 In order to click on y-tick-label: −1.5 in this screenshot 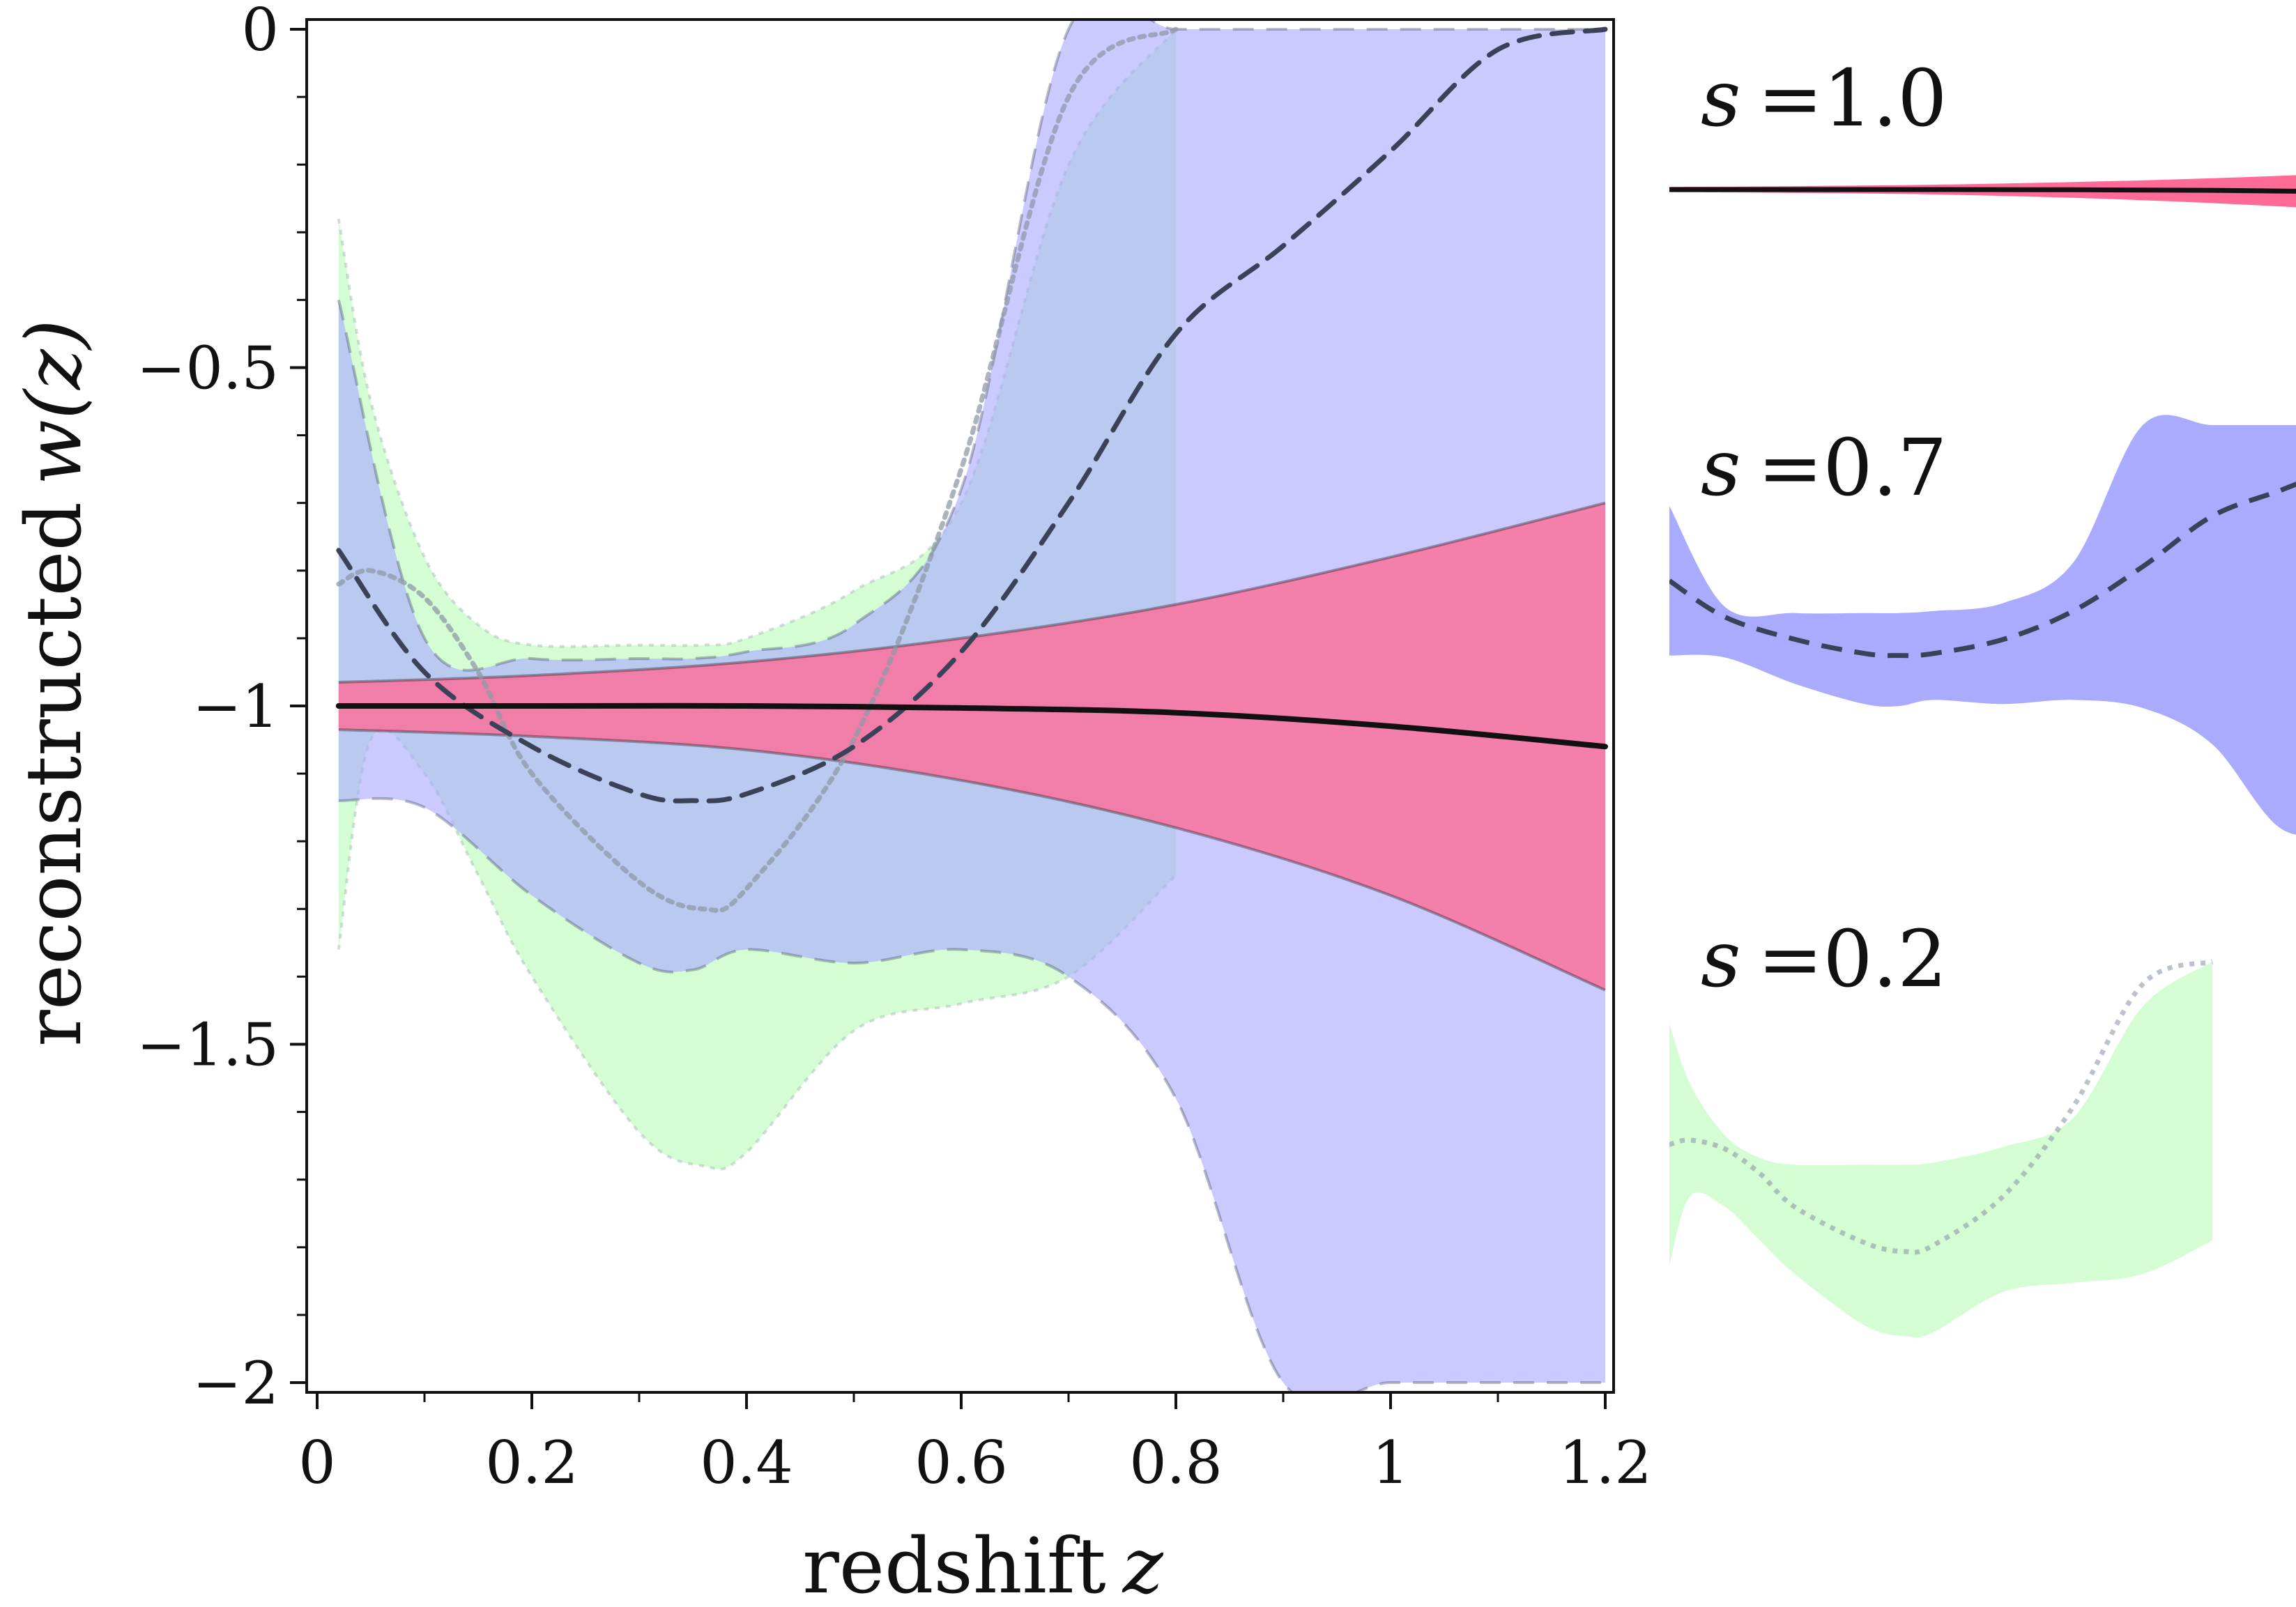, I will do `click(208, 1045)`.